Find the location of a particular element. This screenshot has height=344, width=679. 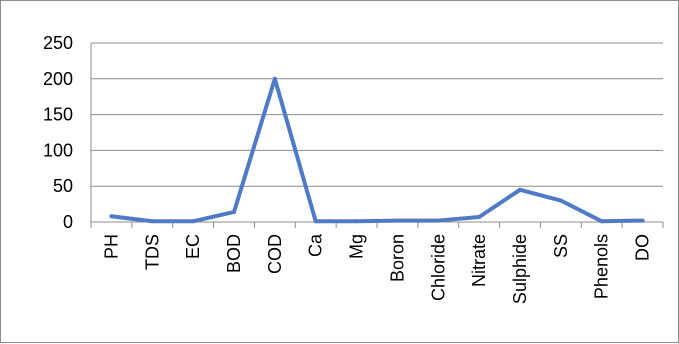

y-axis-ticks: 0 50 100 150 200 250 is located at coordinates (58, 132).